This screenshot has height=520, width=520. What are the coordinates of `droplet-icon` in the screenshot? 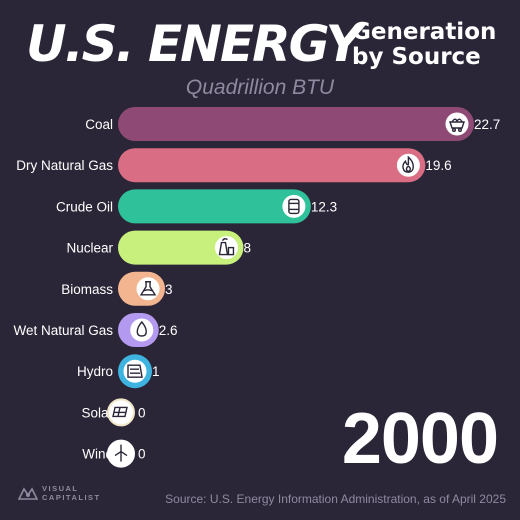 It's located at (141, 328).